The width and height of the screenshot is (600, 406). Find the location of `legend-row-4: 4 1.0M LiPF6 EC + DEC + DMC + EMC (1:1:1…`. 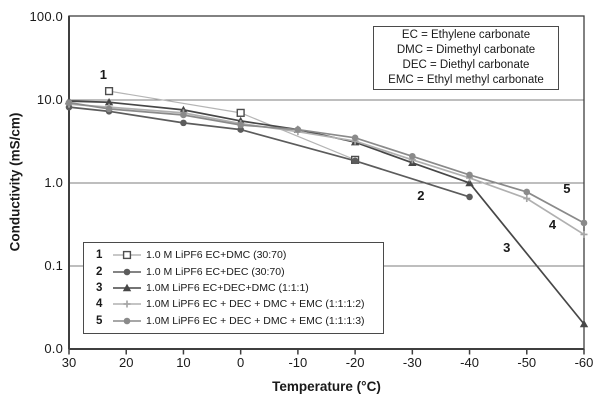

legend-row-4: 4 1.0M LiPF6 EC + DEC + DMC + EMC (1:1:1… is located at coordinates (236, 304).